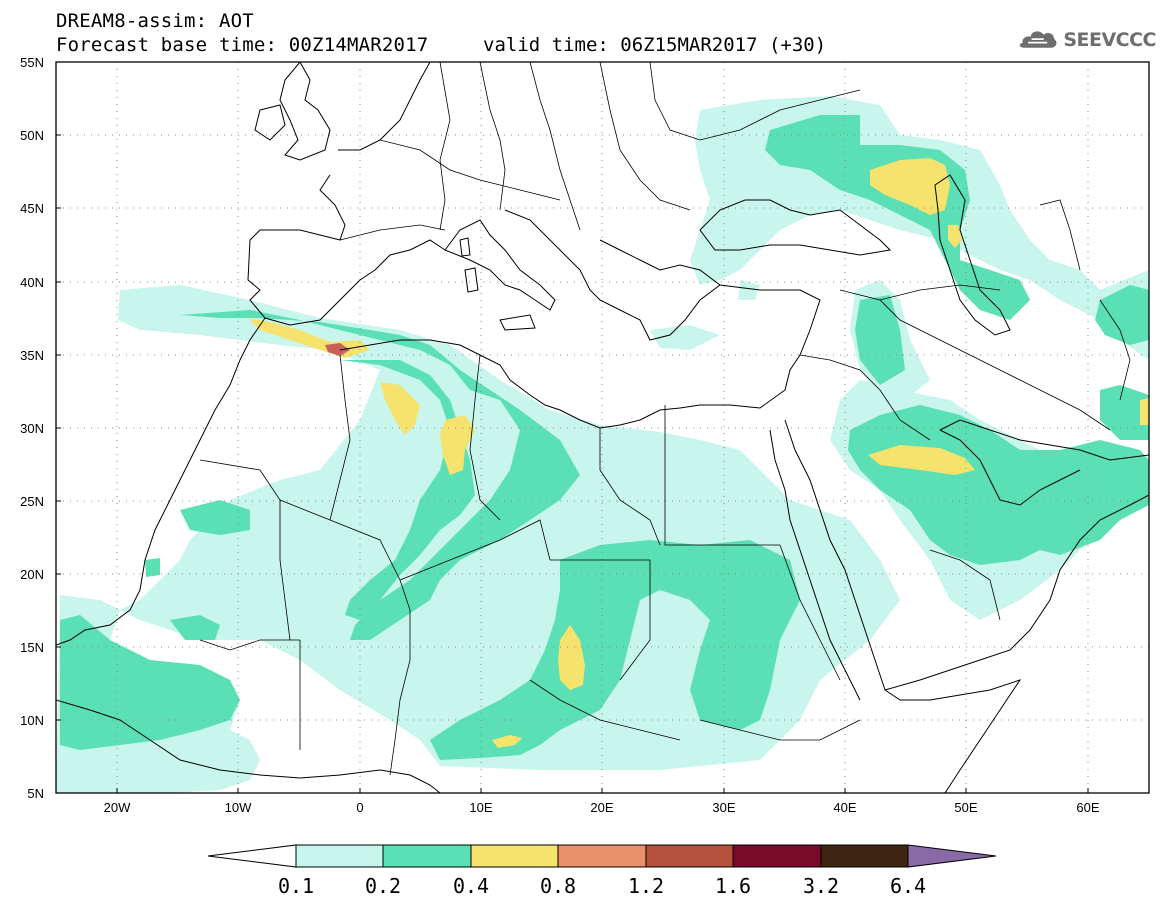 This screenshot has width=1165, height=905. I want to click on lat-label: 30N, so click(32, 428).